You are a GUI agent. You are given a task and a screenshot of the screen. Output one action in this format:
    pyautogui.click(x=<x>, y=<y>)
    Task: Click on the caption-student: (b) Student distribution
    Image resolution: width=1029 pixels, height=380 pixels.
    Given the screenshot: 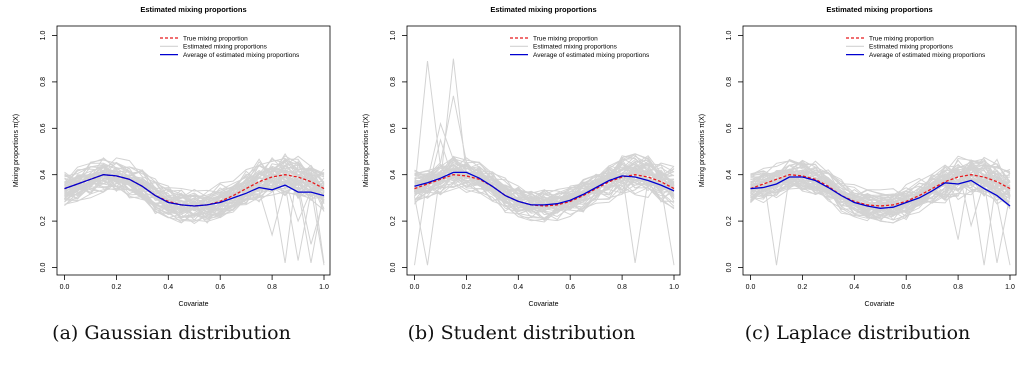 What is the action you would take?
    pyautogui.click(x=521, y=333)
    